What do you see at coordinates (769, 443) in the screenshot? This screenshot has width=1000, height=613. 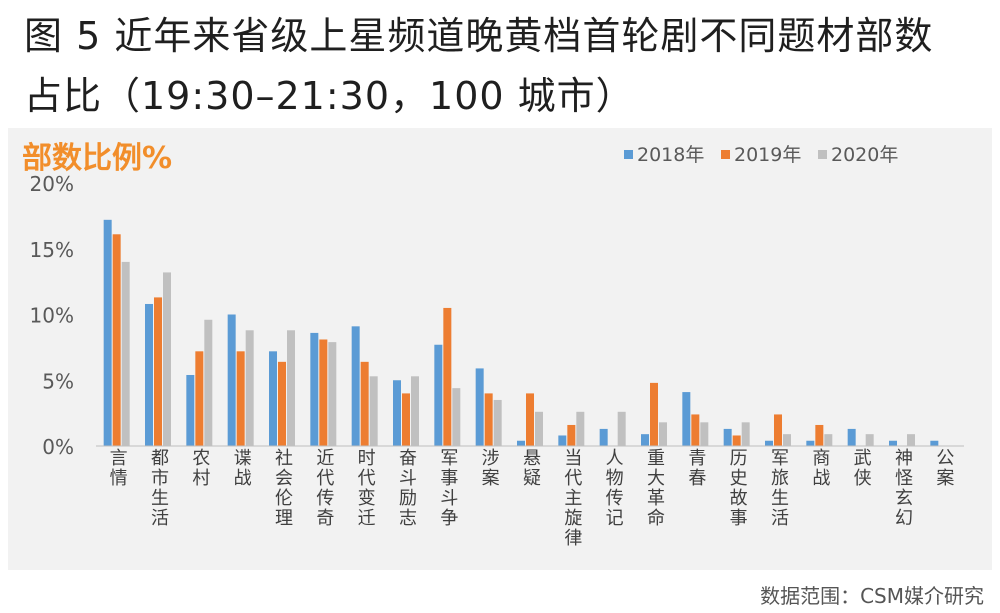 I see `bar-2018年-军旅生活` at bounding box center [769, 443].